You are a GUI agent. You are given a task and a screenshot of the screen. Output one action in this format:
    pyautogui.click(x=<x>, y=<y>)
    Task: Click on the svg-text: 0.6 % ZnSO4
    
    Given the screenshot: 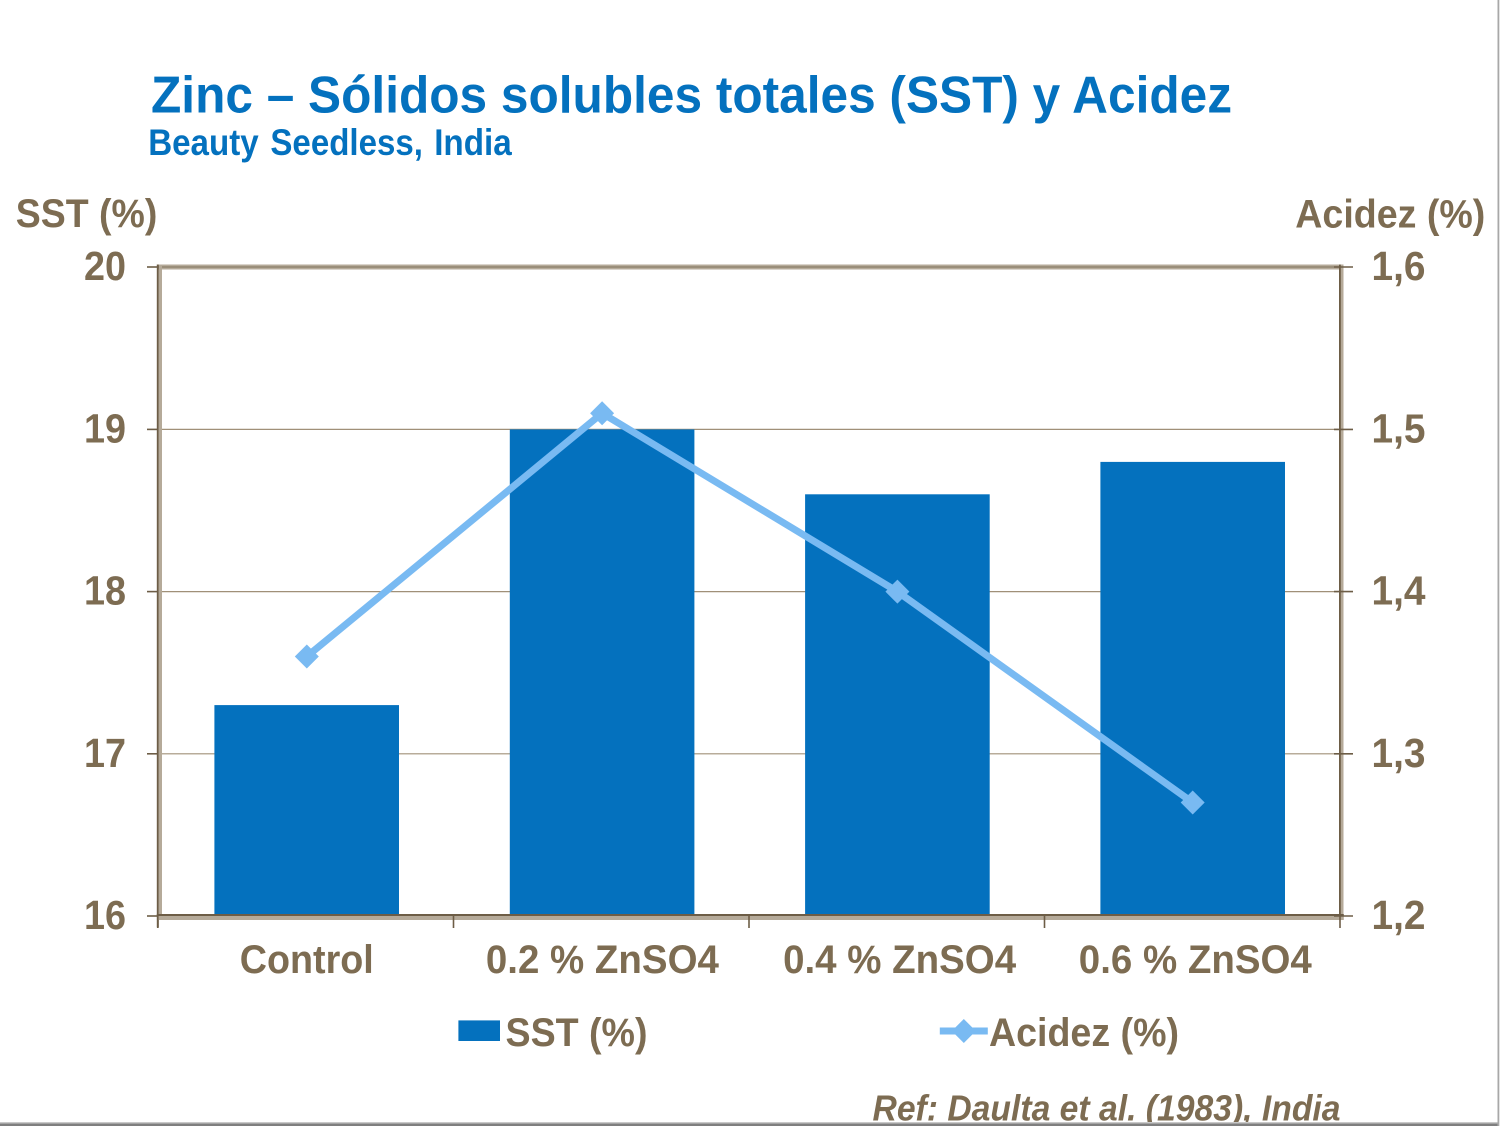 What is the action you would take?
    pyautogui.click(x=1195, y=960)
    